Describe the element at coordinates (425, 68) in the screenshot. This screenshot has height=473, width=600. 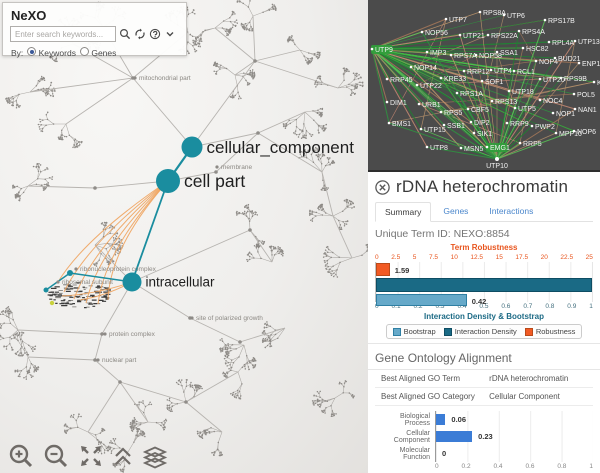
I see `gene-label: NOP14` at that location.